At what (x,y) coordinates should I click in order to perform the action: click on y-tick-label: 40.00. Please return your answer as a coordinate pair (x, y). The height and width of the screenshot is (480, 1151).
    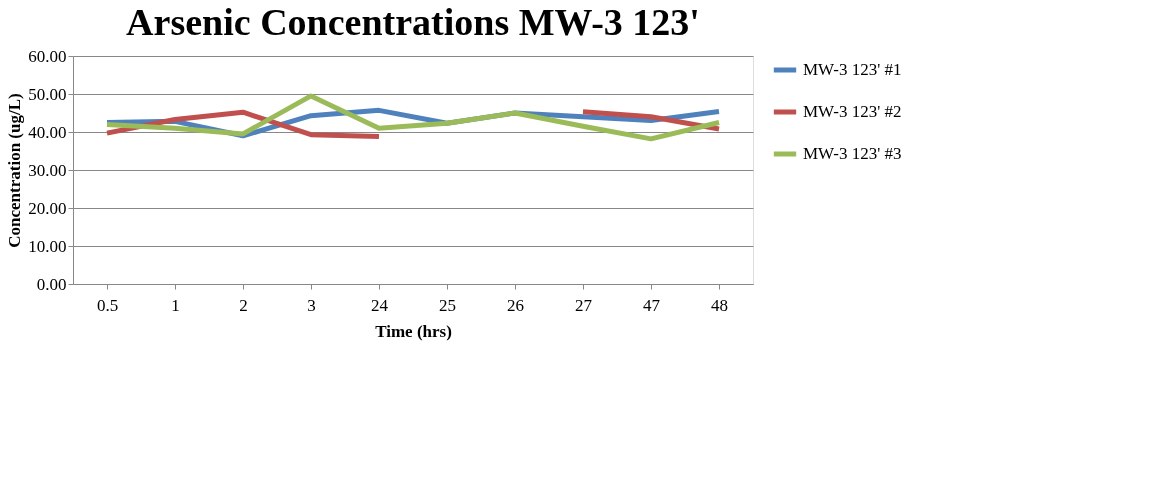
    Looking at the image, I should click on (47, 132).